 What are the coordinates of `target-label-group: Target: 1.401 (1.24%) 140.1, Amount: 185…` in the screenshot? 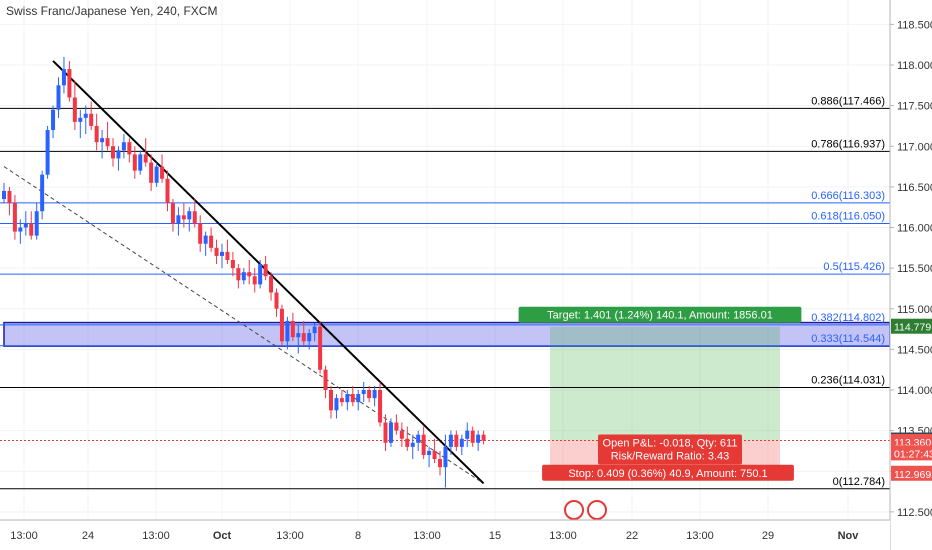 It's located at (660, 314).